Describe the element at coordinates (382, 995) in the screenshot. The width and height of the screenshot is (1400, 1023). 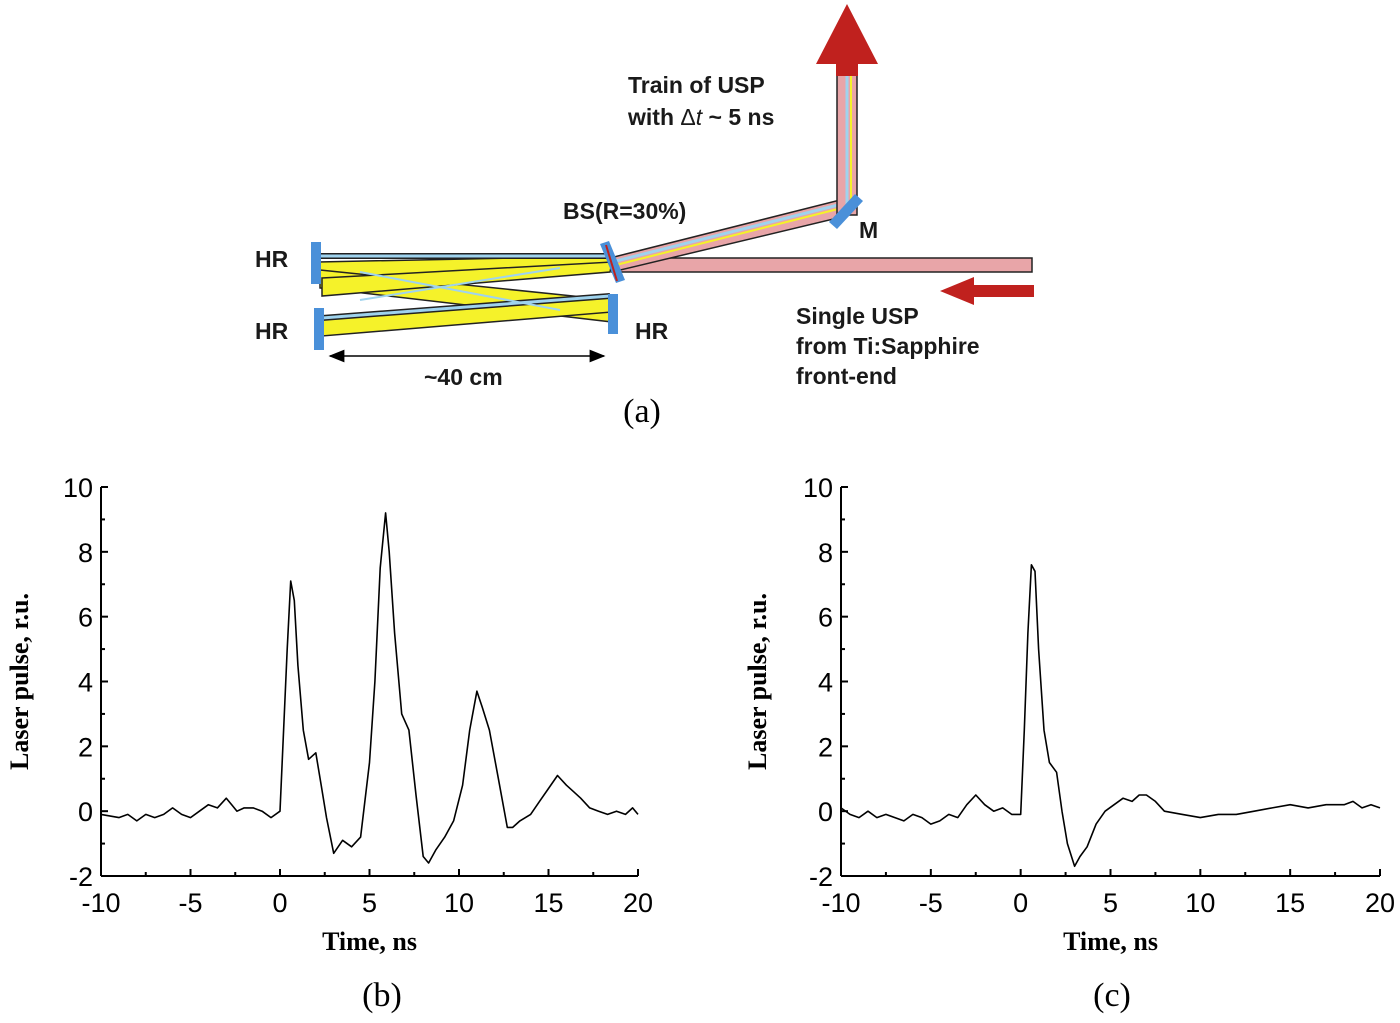
I see `caption-b: (b)` at that location.